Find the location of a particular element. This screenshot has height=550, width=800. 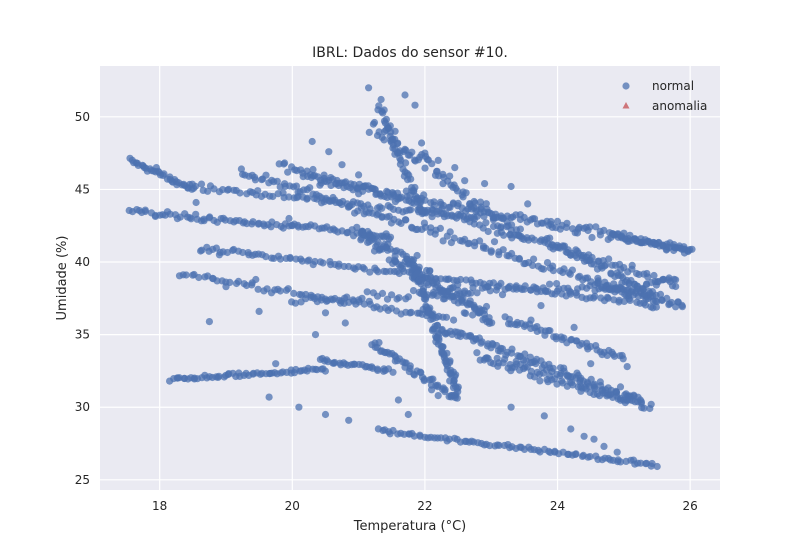

y-axis-label: Umidade (%) is located at coordinates (62, 278).